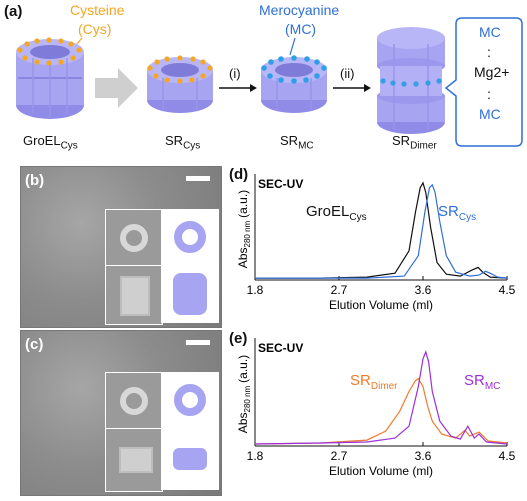  I want to click on model-b-side, so click(190, 294).